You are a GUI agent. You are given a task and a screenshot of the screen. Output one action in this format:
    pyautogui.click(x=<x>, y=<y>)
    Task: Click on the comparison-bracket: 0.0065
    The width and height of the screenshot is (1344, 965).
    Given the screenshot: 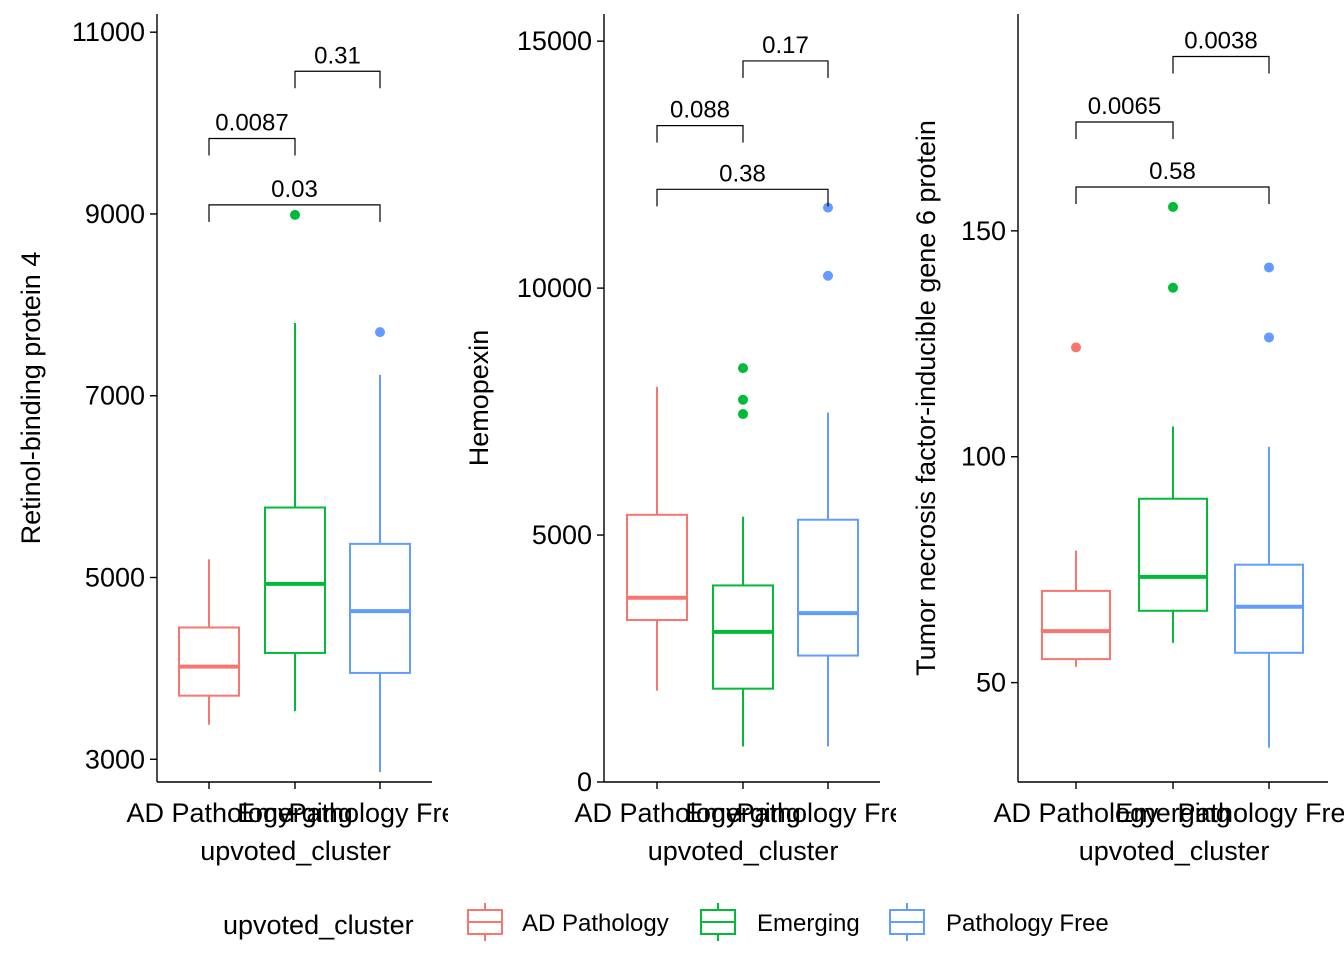 What is the action you would take?
    pyautogui.click(x=1124, y=116)
    